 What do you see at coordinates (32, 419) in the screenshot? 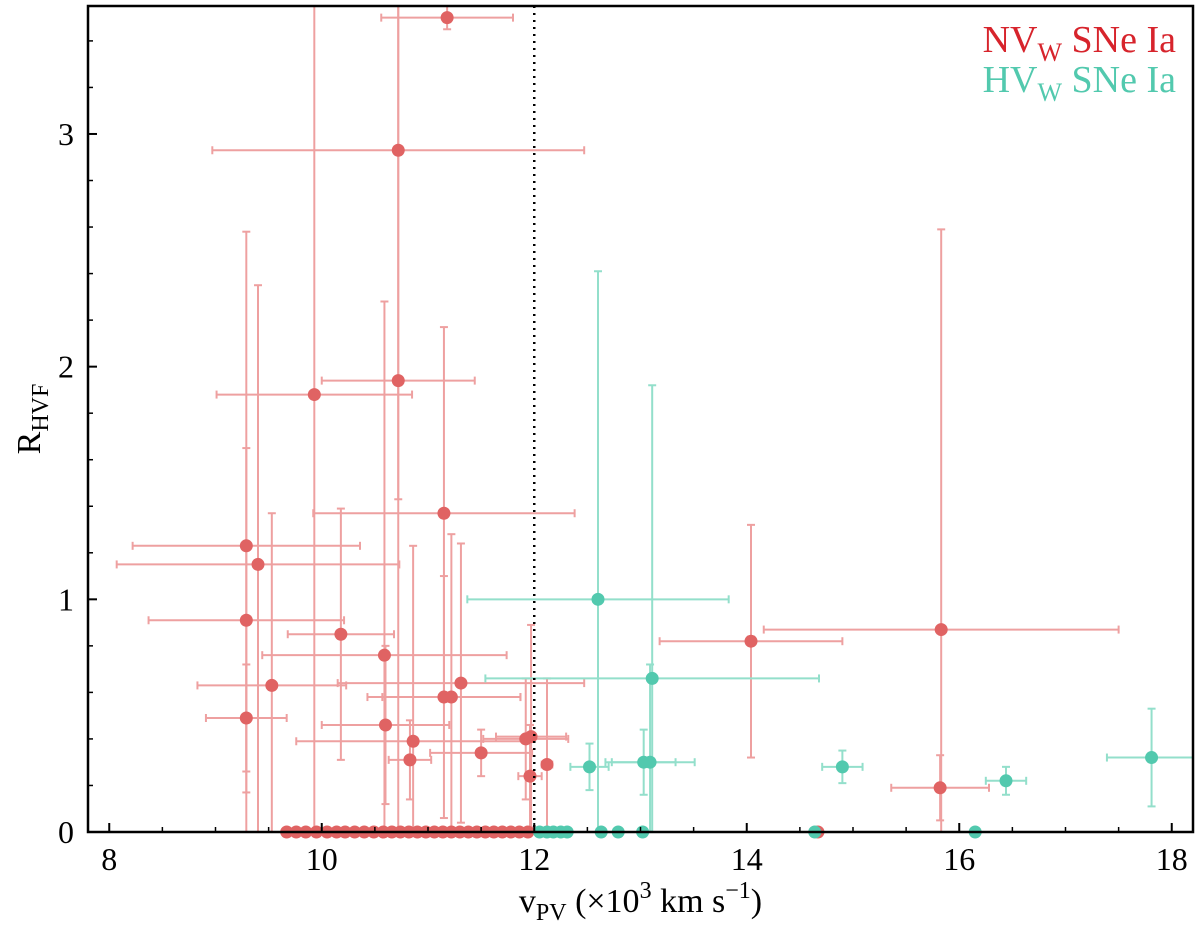
I see `y-axis-label: RHVF` at bounding box center [32, 419].